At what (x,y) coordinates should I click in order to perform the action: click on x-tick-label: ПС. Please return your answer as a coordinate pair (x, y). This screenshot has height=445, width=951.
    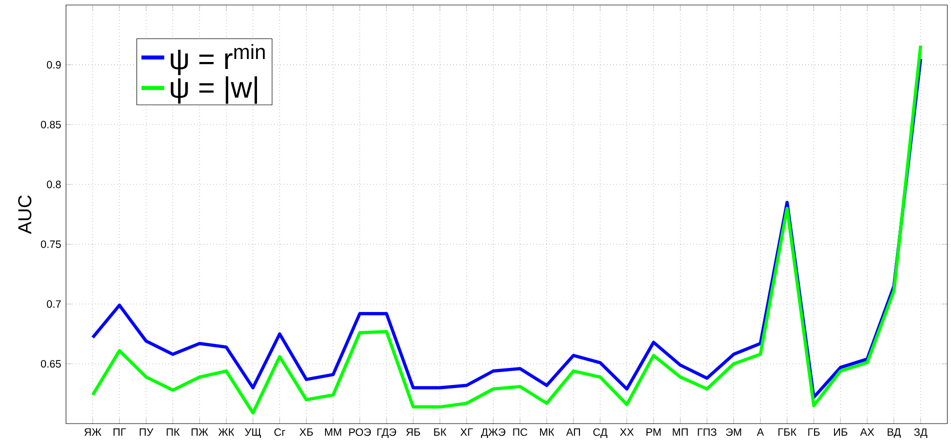
    Looking at the image, I should click on (520, 432).